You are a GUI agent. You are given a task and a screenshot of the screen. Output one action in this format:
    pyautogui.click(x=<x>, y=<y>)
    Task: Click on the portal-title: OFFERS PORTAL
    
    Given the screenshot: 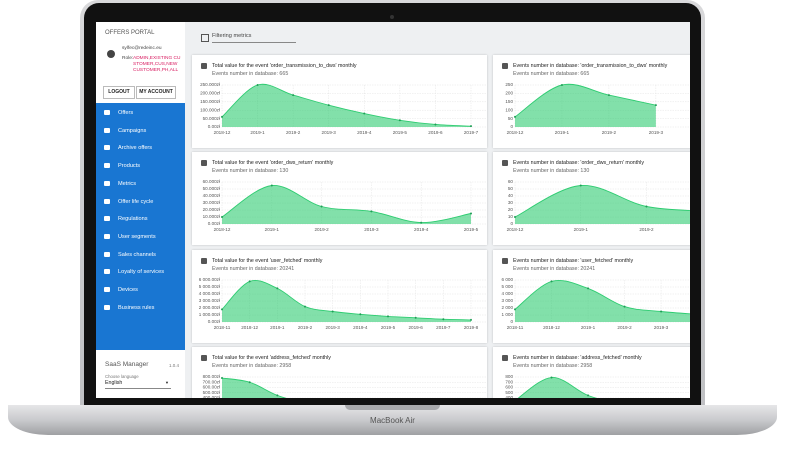 What is the action you would take?
    pyautogui.click(x=130, y=33)
    